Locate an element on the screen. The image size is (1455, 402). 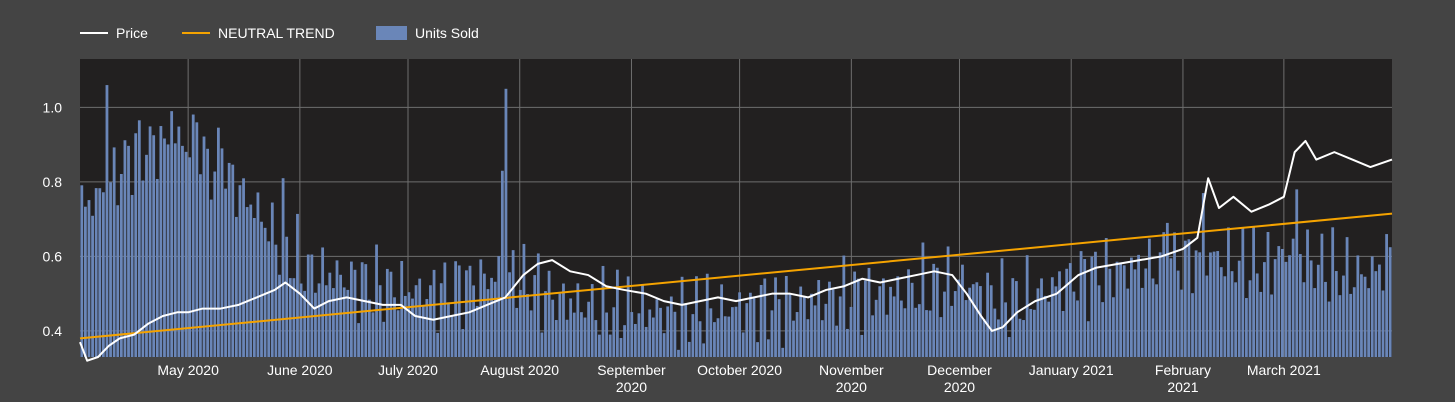
x-tick-label: 2020 is located at coordinates (851, 387).